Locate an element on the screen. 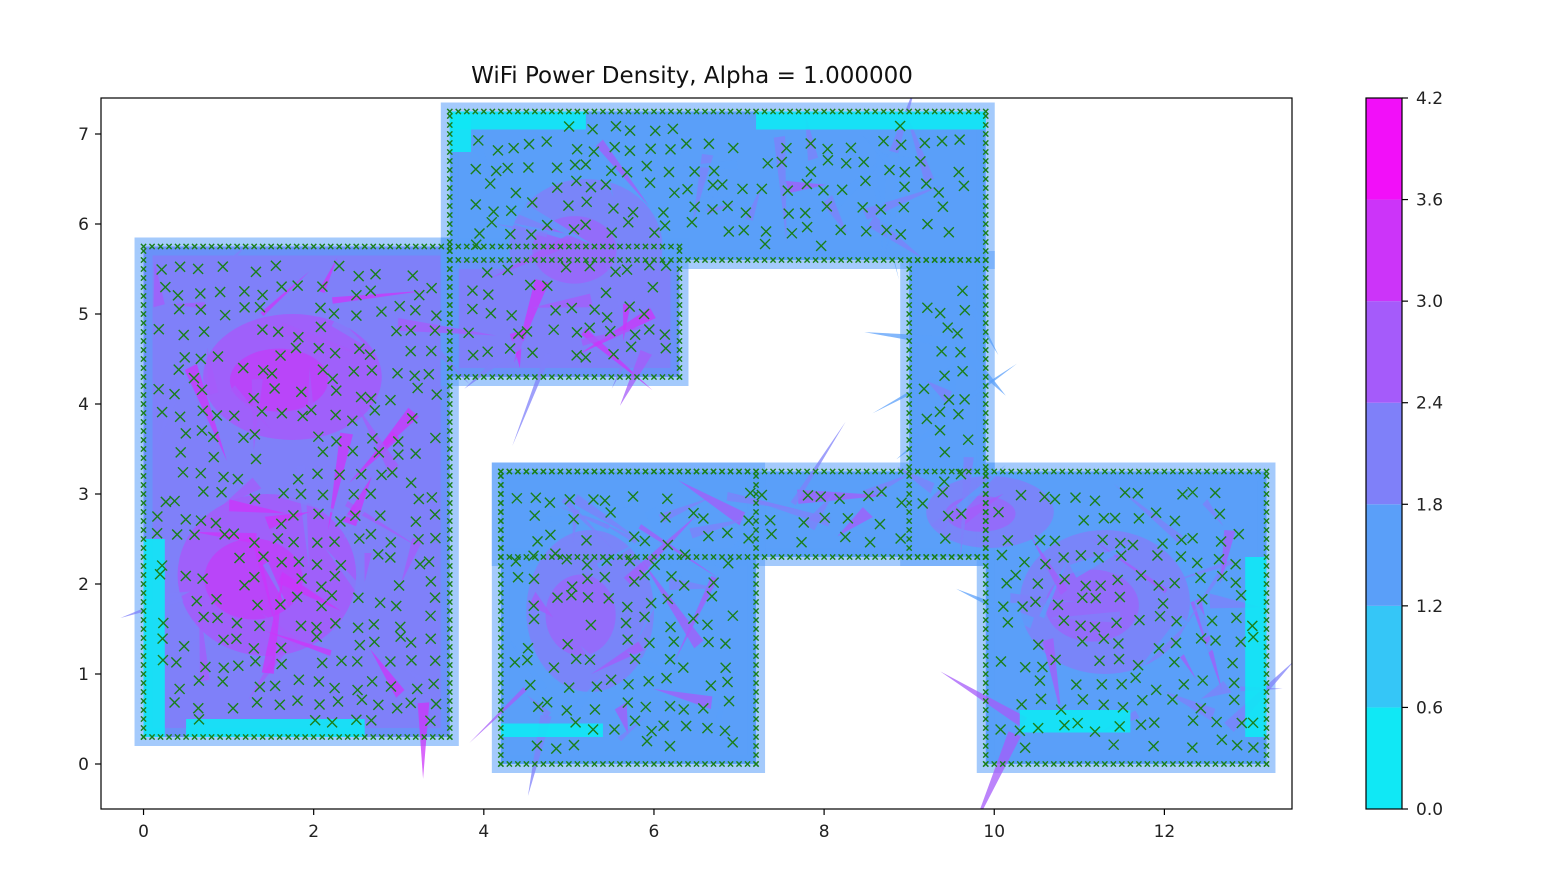 The image size is (1568, 877). y-tick-label: 2 is located at coordinates (83, 585).